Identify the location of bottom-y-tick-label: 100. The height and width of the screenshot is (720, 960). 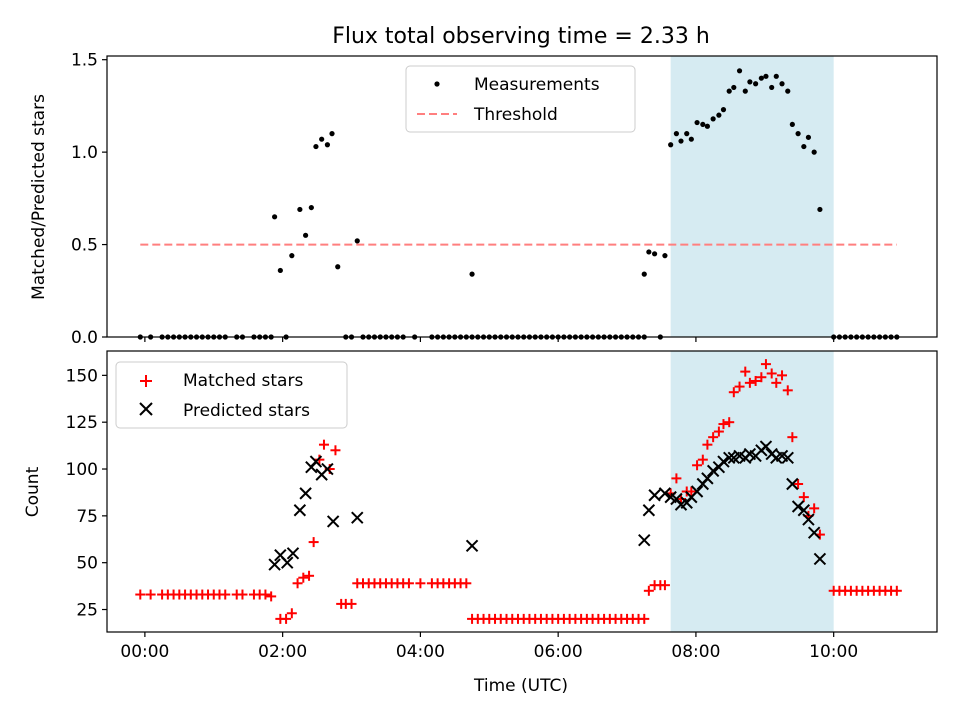
(82, 470).